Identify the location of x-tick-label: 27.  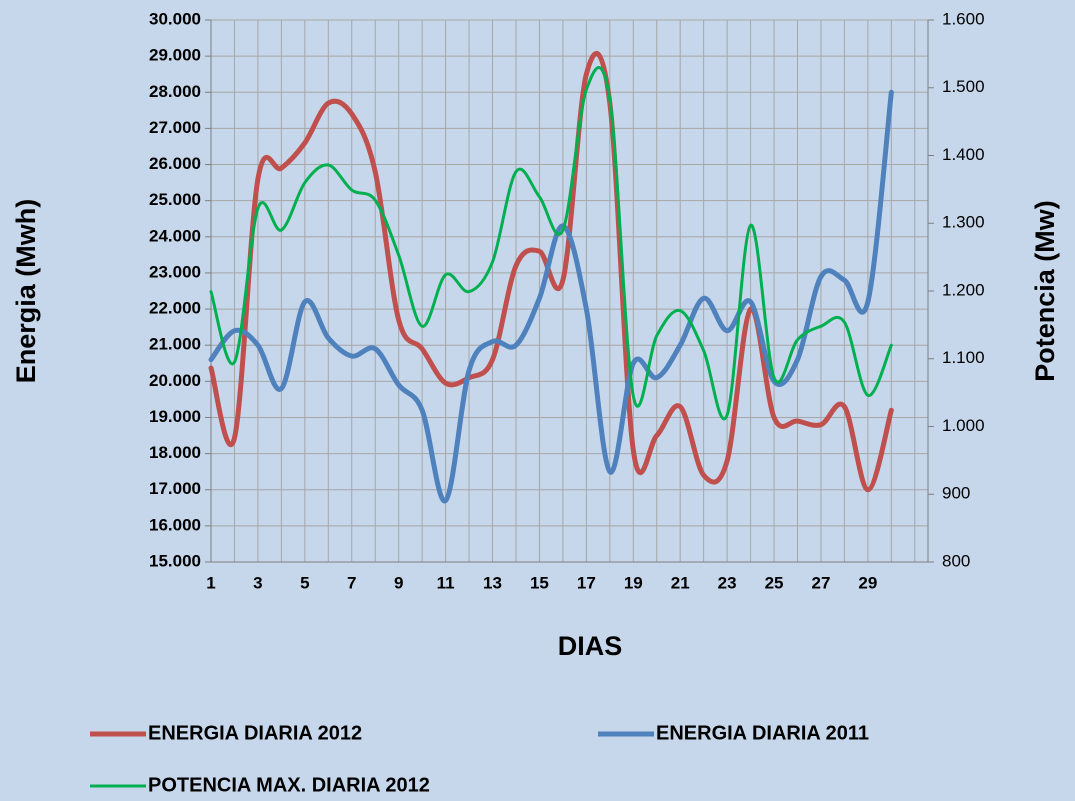
(820, 582).